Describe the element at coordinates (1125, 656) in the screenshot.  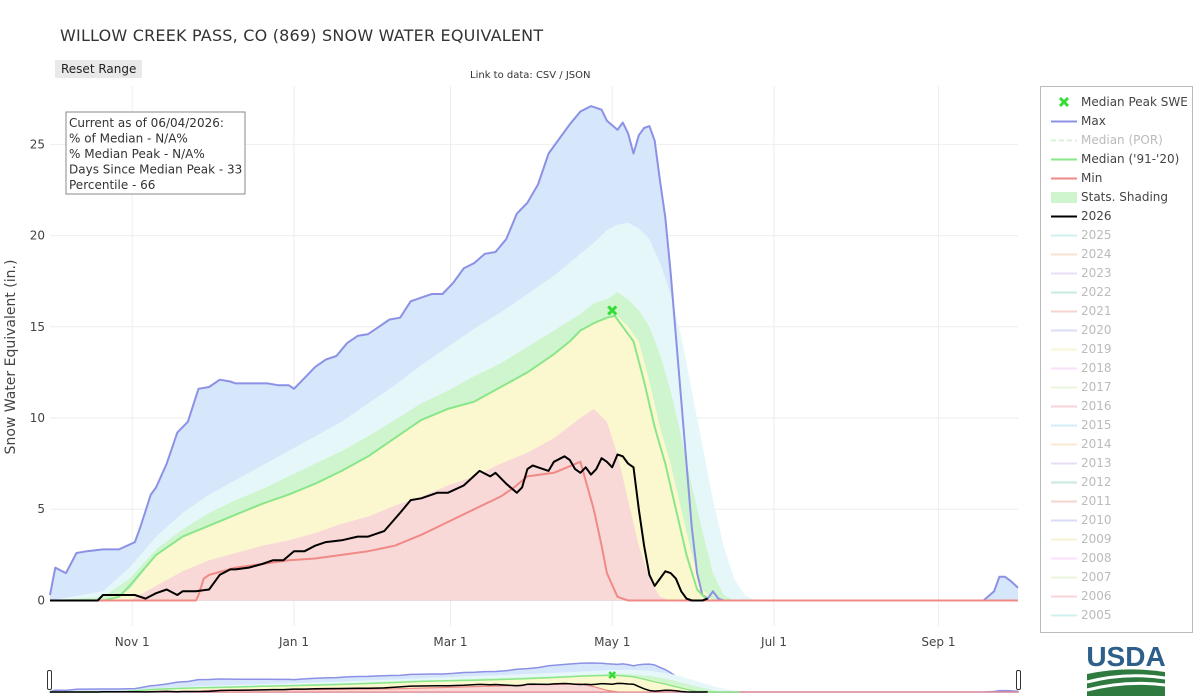
I see `usda-logo-text: USDA` at that location.